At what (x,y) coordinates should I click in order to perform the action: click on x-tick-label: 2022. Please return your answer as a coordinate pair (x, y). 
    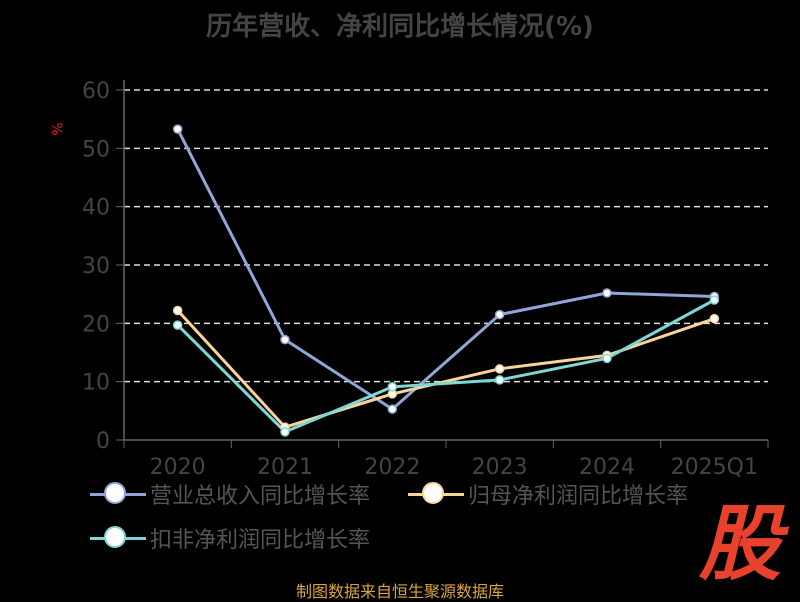
    Looking at the image, I should click on (392, 467).